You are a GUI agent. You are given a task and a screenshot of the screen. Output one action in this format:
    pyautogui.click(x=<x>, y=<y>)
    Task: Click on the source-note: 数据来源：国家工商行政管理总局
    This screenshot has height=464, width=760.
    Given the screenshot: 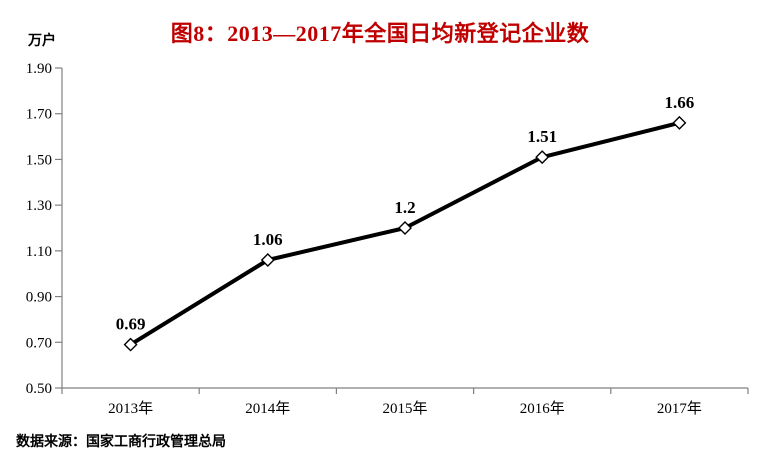 What is the action you would take?
    pyautogui.click(x=121, y=442)
    